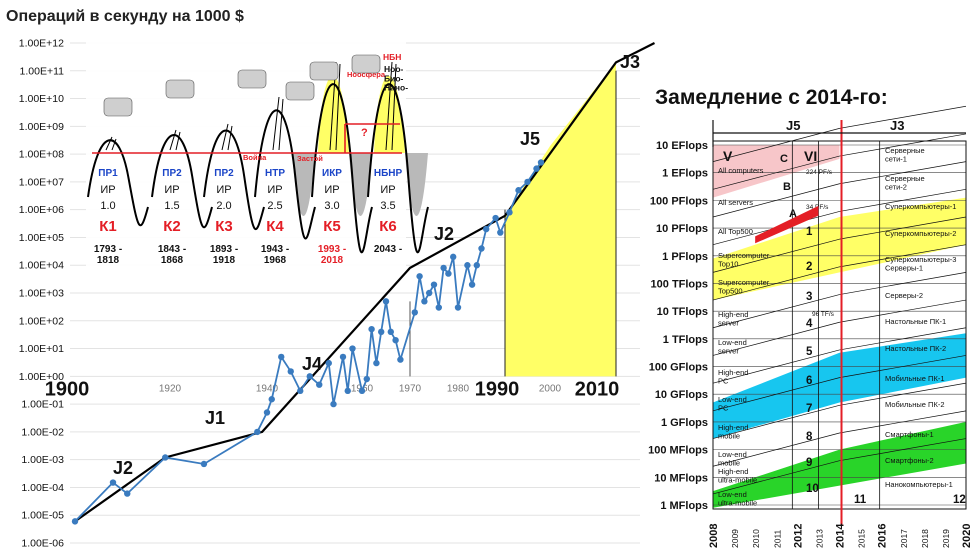  What do you see at coordinates (41, 266) in the screenshot?
I see `y-tick-label: 1.00E+04` at bounding box center [41, 266].